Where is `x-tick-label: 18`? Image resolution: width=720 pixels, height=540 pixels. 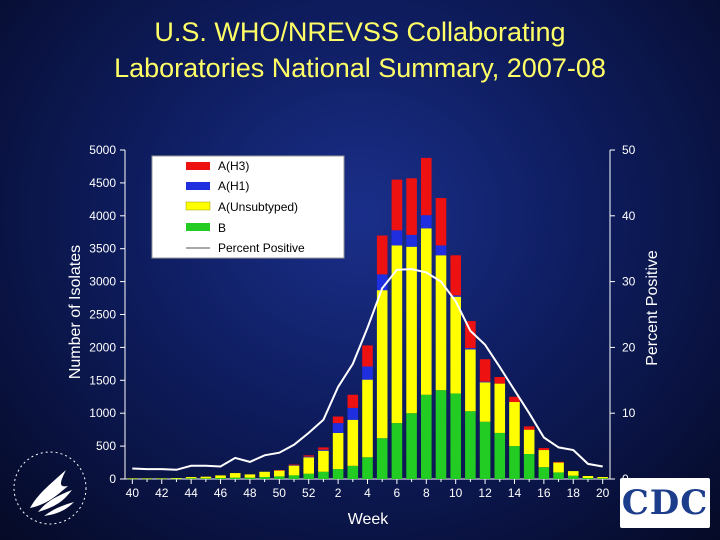 x-tick-label: 18 is located at coordinates (574, 493).